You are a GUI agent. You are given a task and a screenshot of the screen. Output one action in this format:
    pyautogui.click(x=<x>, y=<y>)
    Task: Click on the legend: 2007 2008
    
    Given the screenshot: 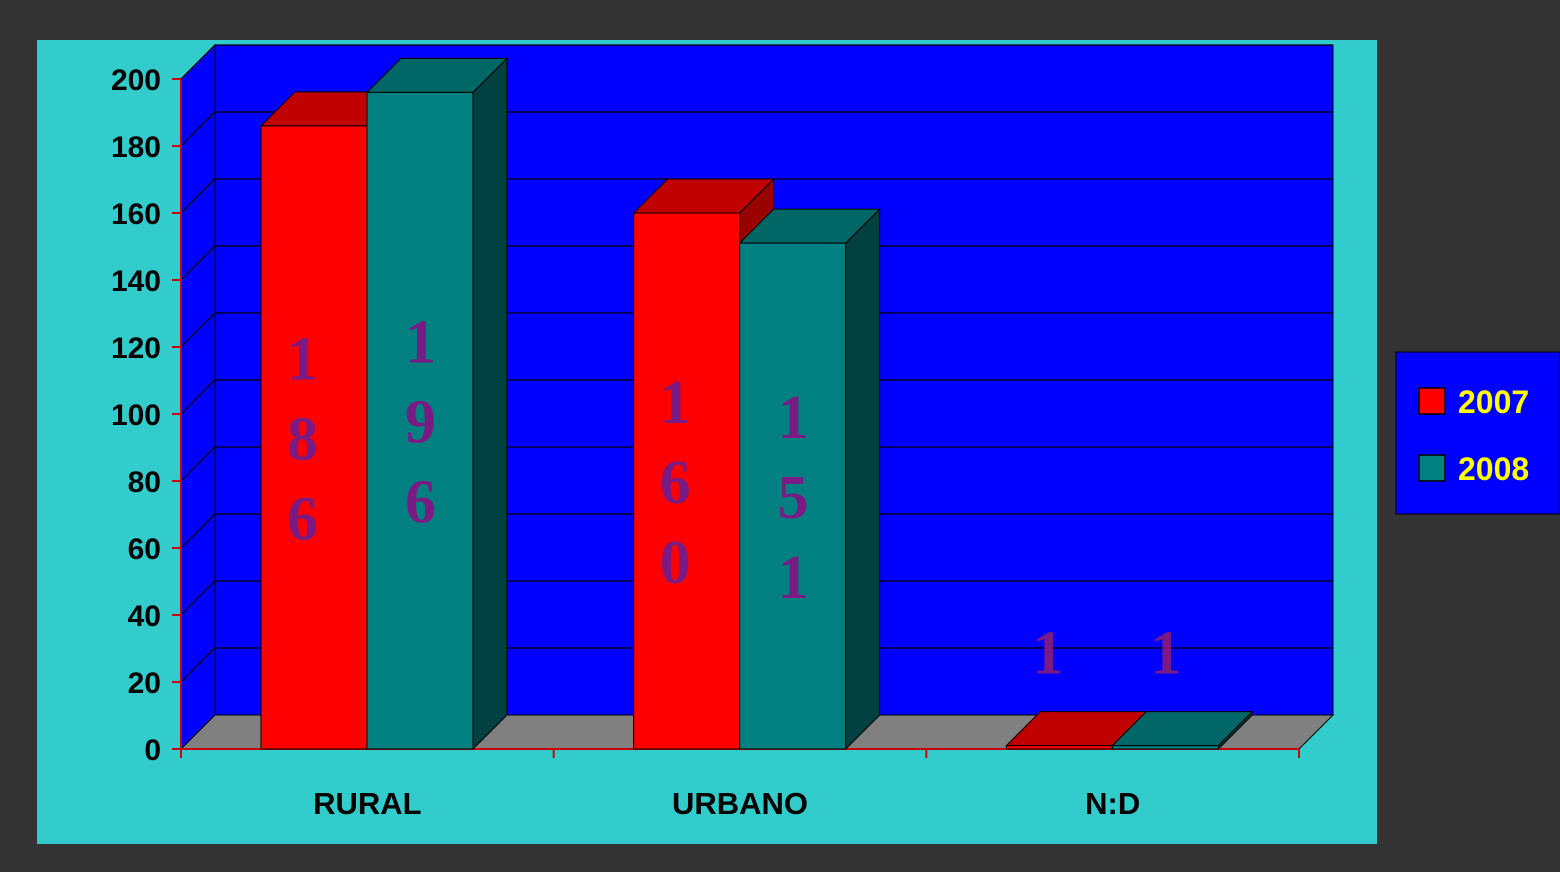 What is the action you would take?
    pyautogui.click(x=1477, y=433)
    